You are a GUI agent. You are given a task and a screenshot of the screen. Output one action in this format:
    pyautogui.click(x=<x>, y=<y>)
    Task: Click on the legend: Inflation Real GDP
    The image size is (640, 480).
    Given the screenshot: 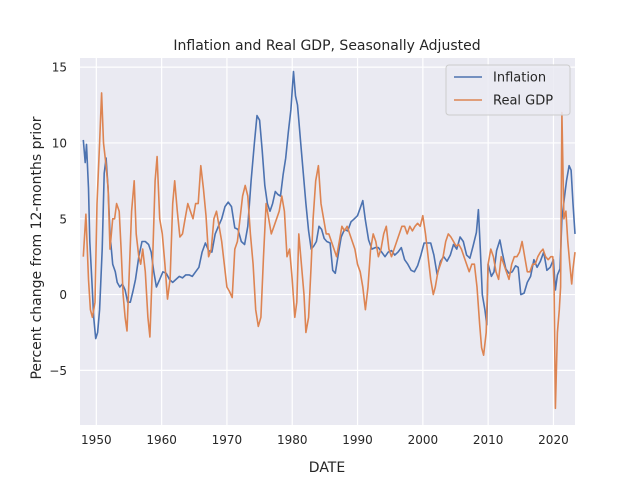 What is the action you would take?
    pyautogui.click(x=508, y=90)
    